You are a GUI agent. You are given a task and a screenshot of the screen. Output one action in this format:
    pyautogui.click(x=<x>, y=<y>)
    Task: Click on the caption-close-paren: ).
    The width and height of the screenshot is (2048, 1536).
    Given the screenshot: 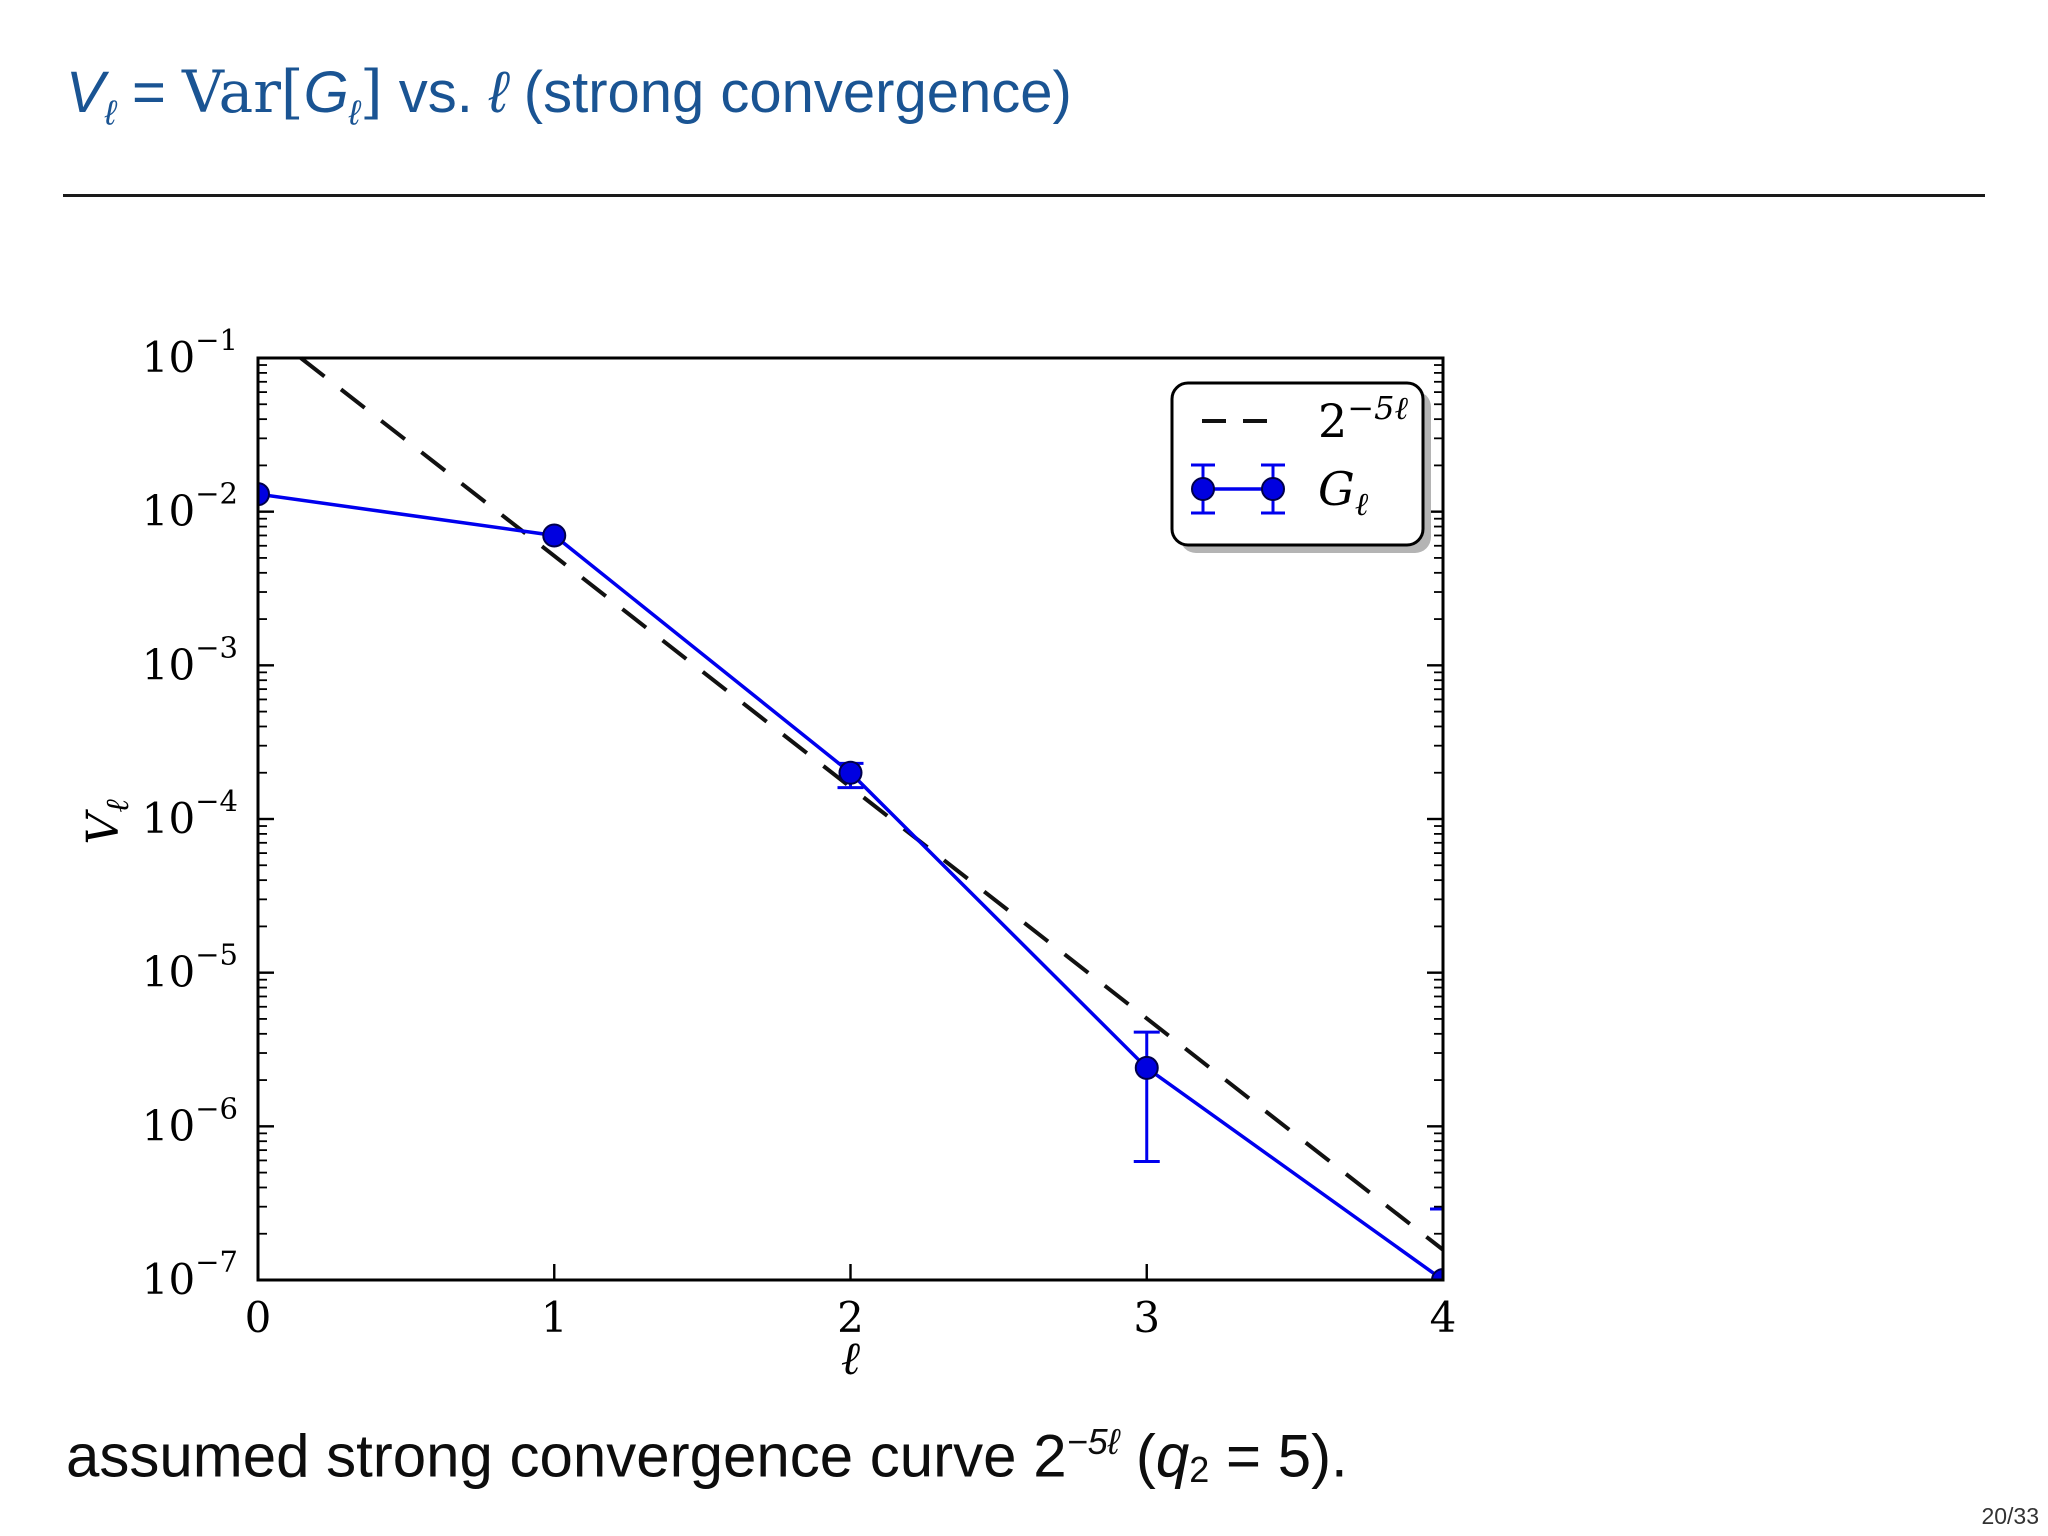 What is the action you would take?
    pyautogui.click(x=1329, y=1456)
    